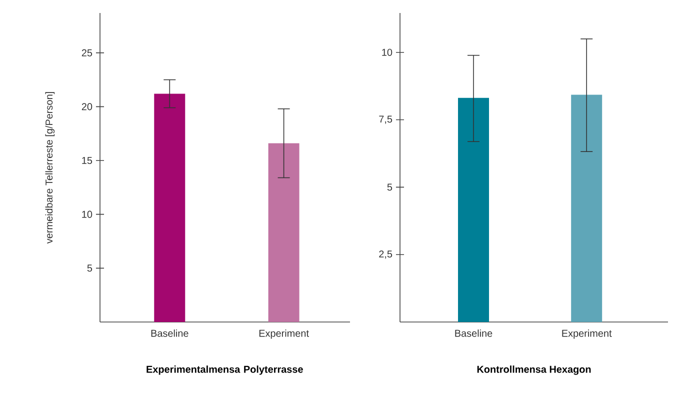 The image size is (673, 417). What do you see at coordinates (224, 370) in the screenshot?
I see `x-axis-title: Experimentalmensa Polyterrasse` at bounding box center [224, 370].